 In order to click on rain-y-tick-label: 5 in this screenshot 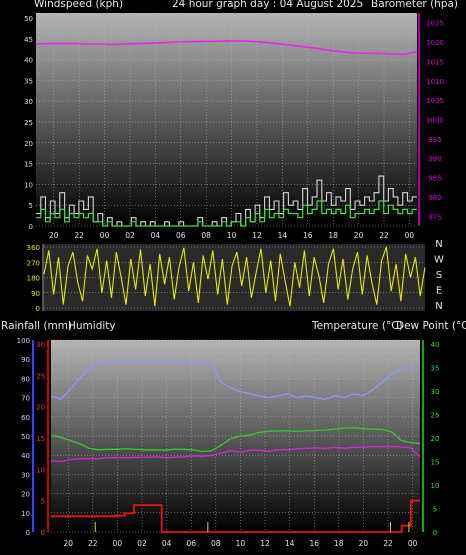, I will do `click(43, 502)`.